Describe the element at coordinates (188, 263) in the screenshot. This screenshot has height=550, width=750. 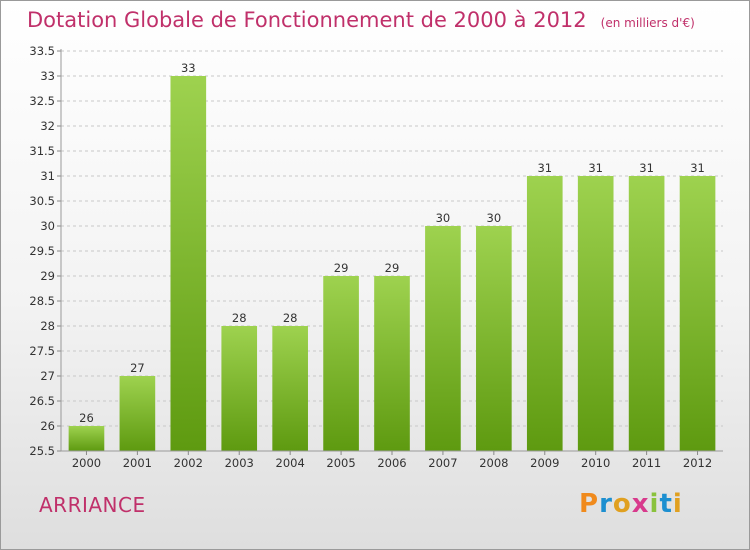
I see `bar-2002` at that location.